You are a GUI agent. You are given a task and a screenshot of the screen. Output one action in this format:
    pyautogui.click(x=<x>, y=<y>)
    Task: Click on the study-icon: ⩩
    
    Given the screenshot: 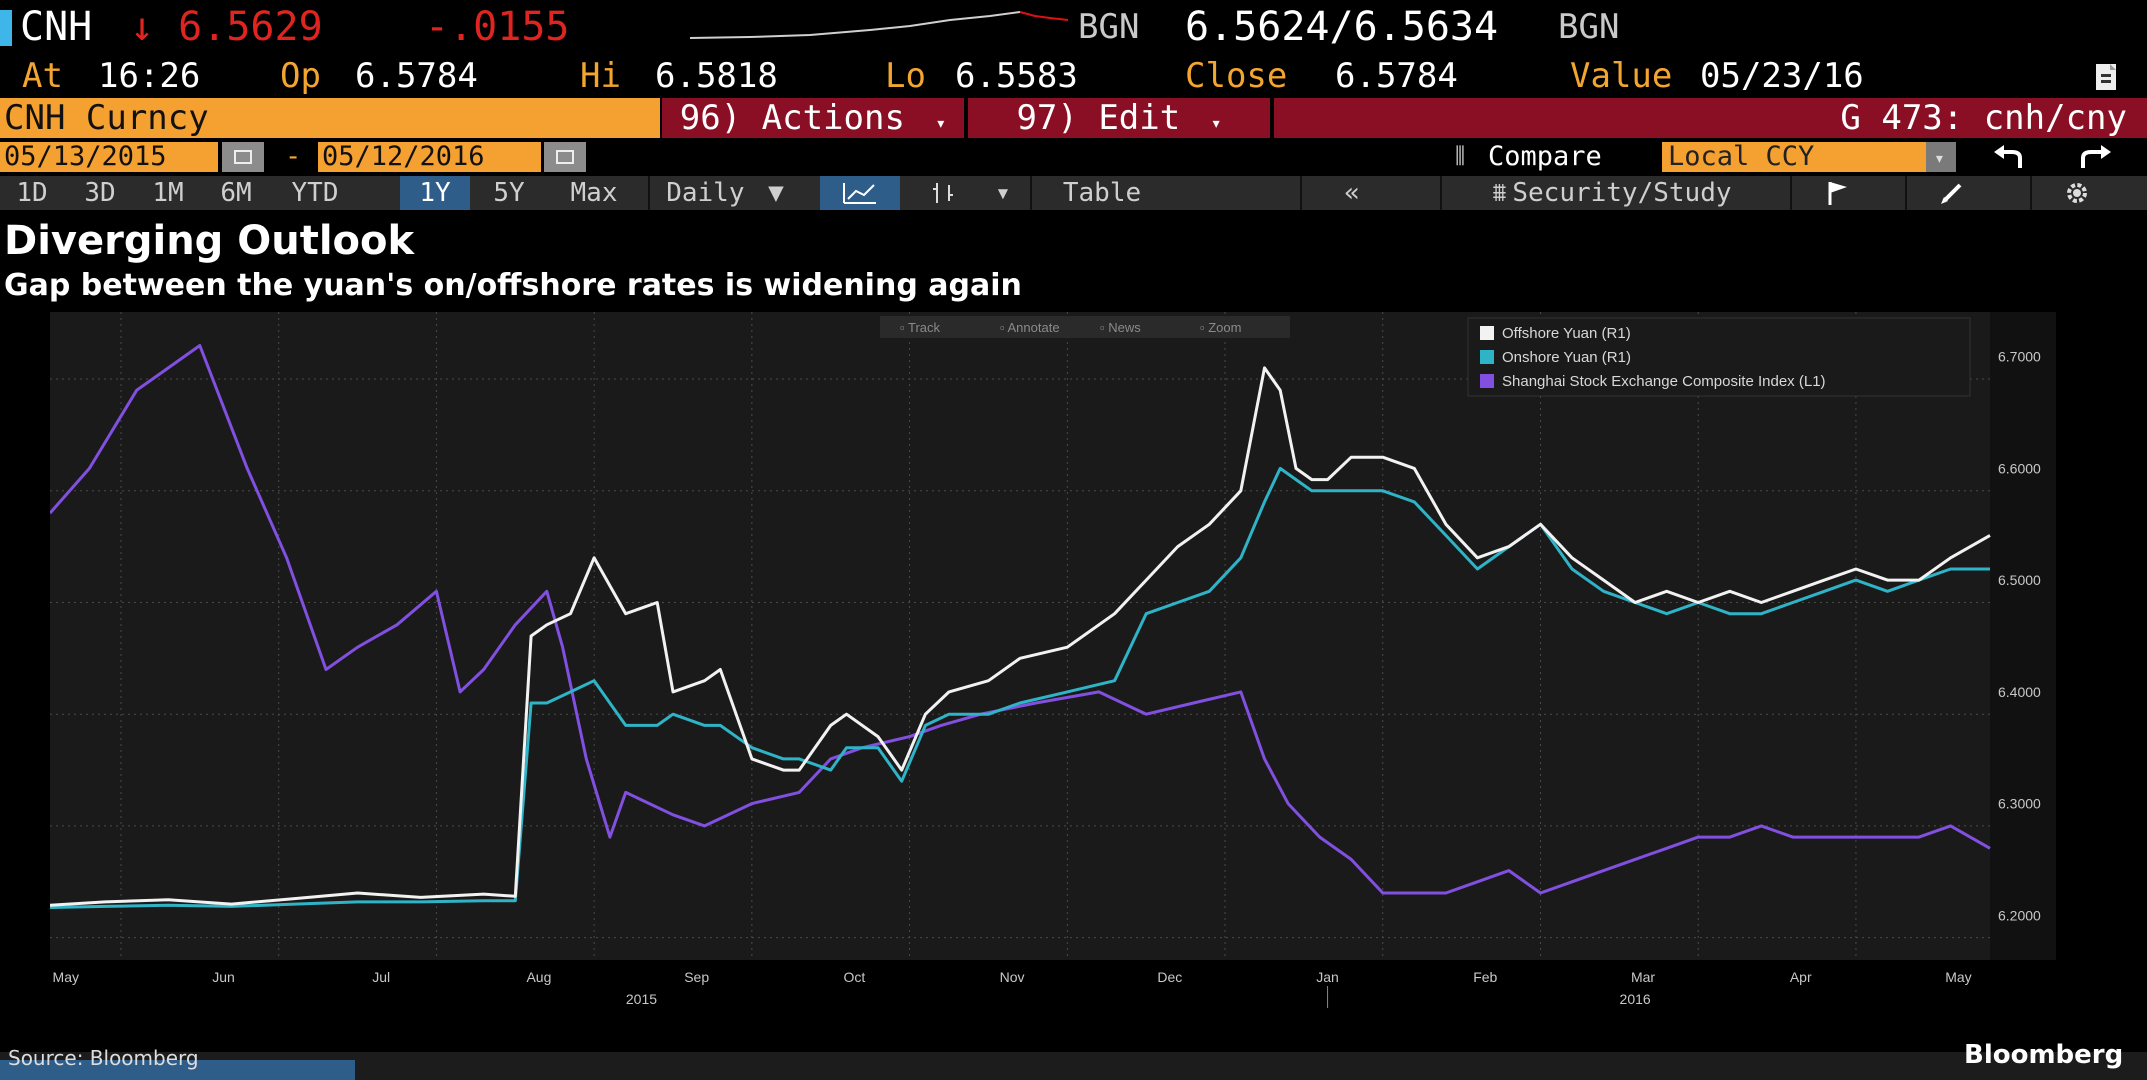 What is the action you would take?
    pyautogui.click(x=1499, y=193)
    